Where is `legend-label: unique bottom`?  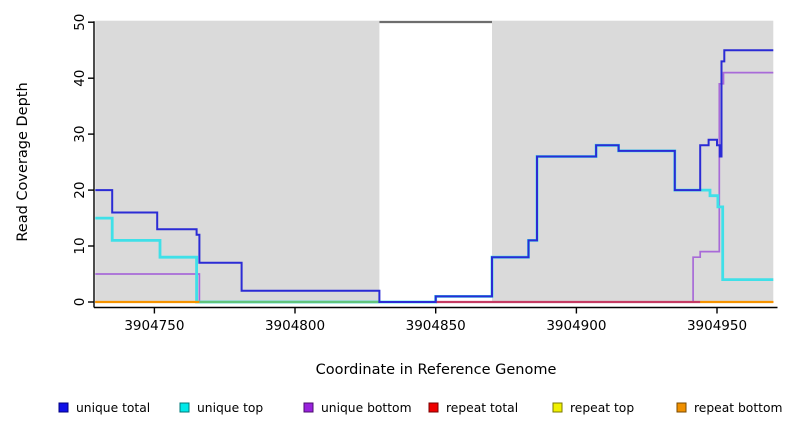 legend-label: unique bottom is located at coordinates (366, 408).